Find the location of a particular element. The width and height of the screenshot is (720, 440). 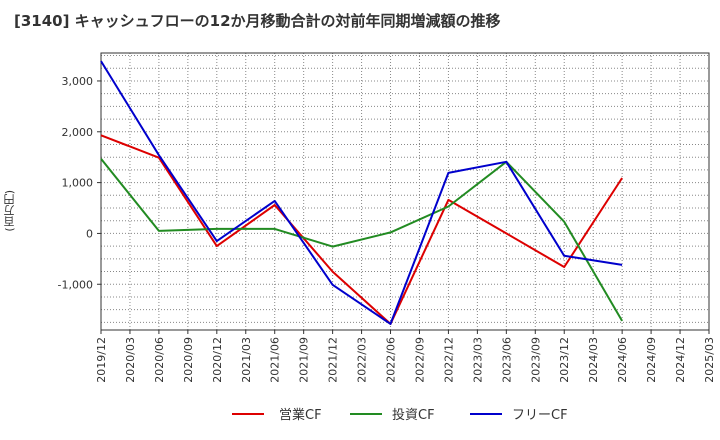

y-tick-label: 2,000 is located at coordinates (78, 132).